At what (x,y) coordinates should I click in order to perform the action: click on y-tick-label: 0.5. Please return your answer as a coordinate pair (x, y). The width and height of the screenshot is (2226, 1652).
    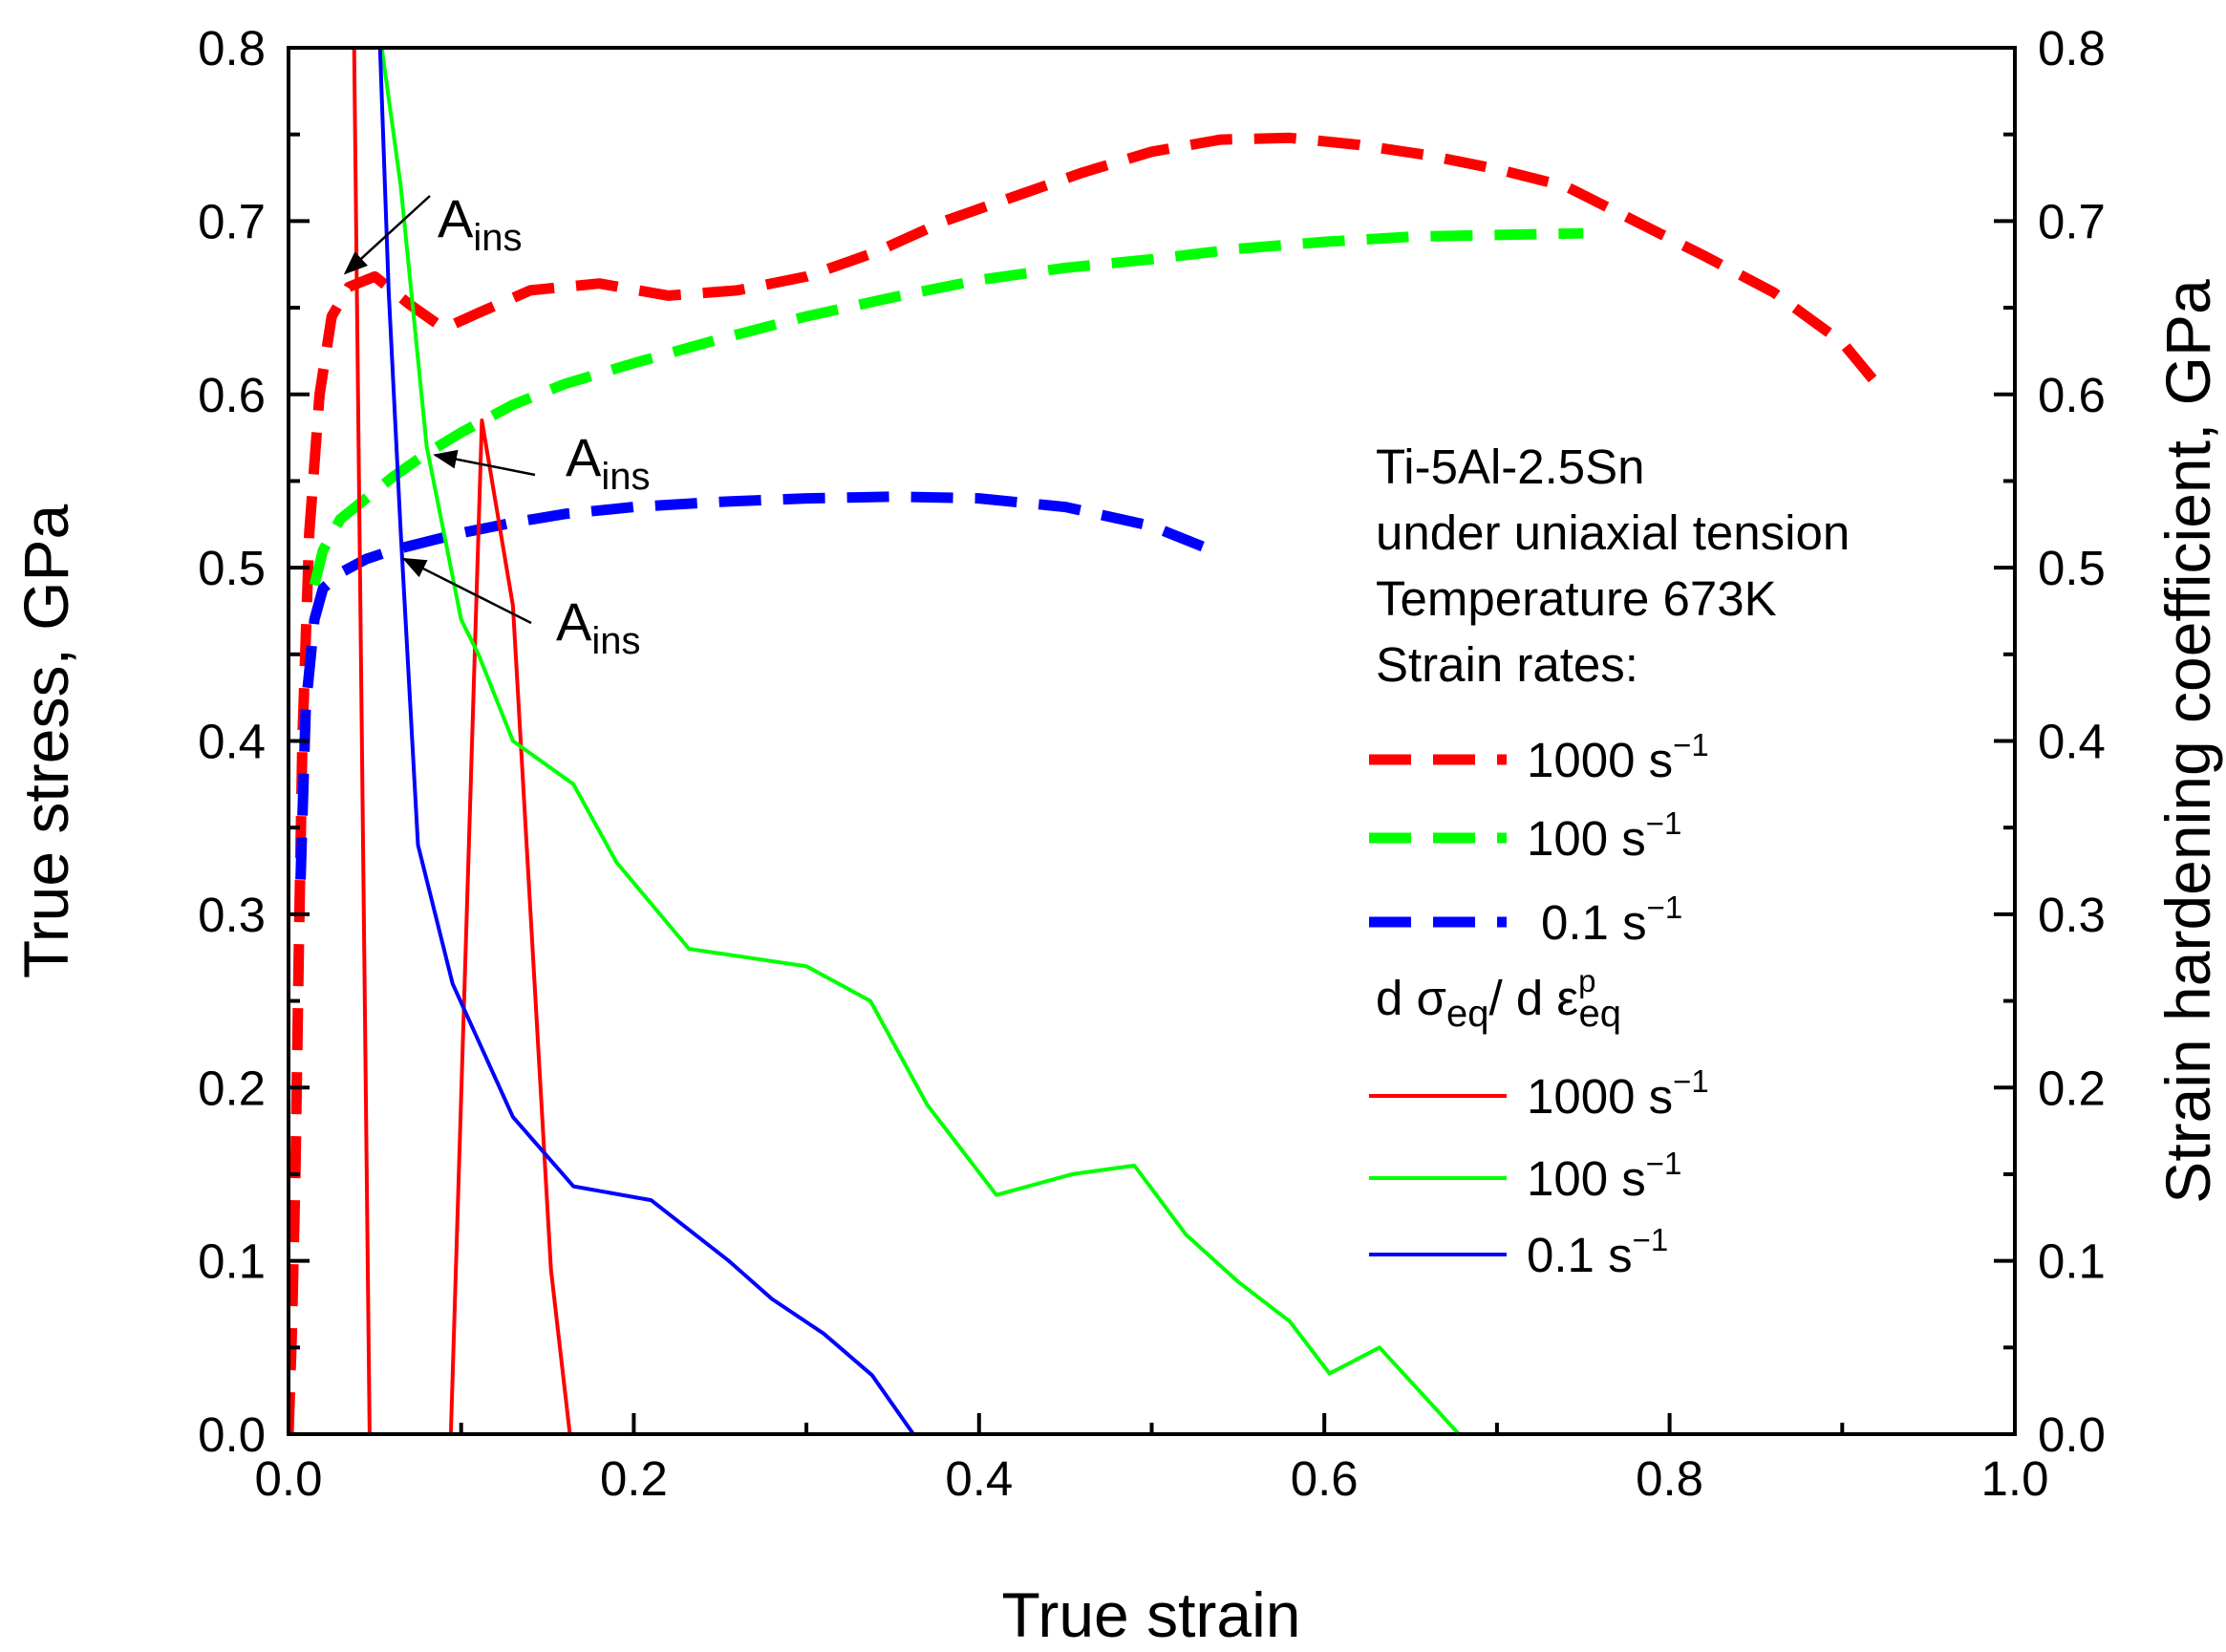
    Looking at the image, I should click on (232, 568).